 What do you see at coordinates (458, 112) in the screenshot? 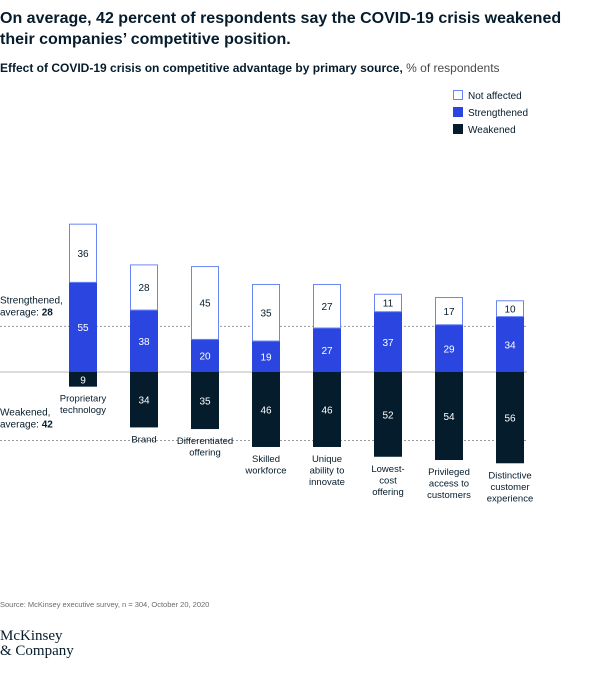
I see `legend-swatch-strengthened` at bounding box center [458, 112].